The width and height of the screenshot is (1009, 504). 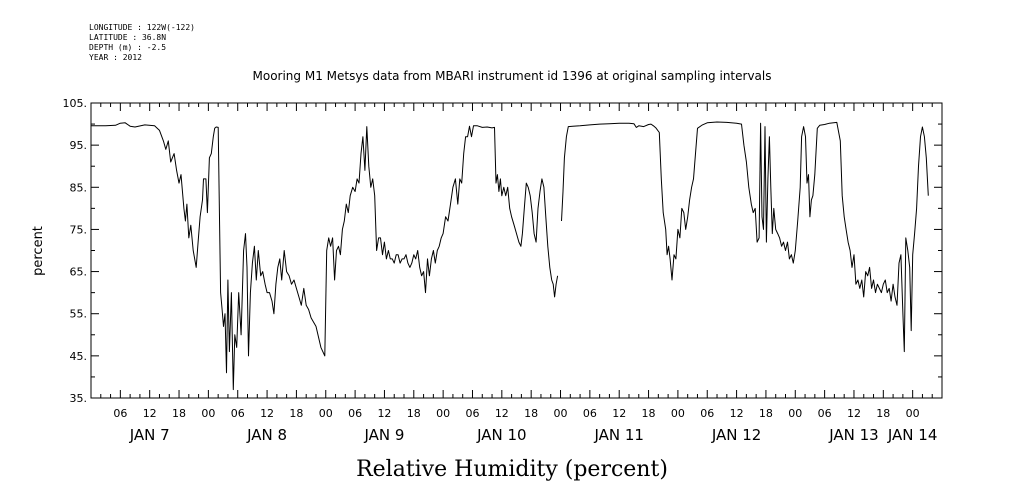 I want to click on y-tick-label: 85., so click(x=79, y=187).